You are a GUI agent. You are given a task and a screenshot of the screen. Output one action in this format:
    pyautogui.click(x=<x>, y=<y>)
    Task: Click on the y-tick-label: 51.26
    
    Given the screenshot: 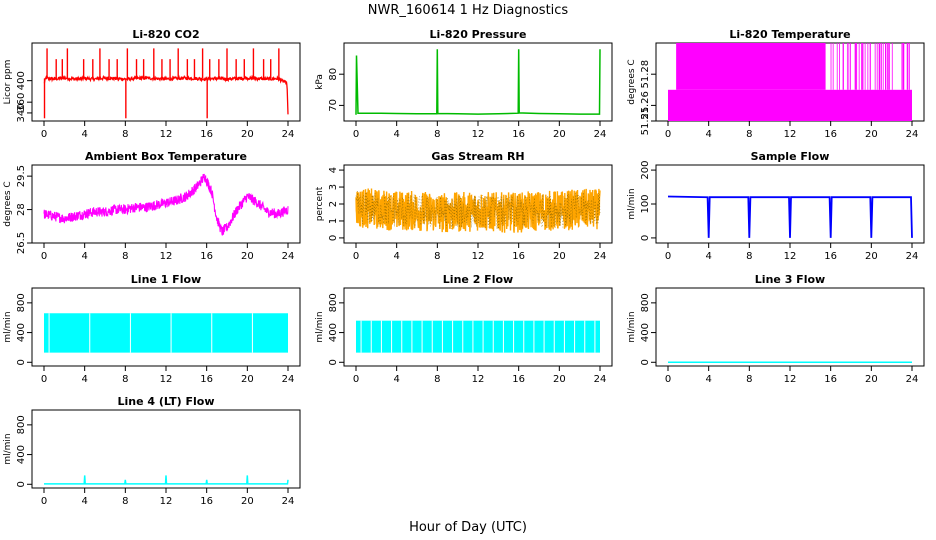 What is the action you would take?
    pyautogui.click(x=645, y=105)
    